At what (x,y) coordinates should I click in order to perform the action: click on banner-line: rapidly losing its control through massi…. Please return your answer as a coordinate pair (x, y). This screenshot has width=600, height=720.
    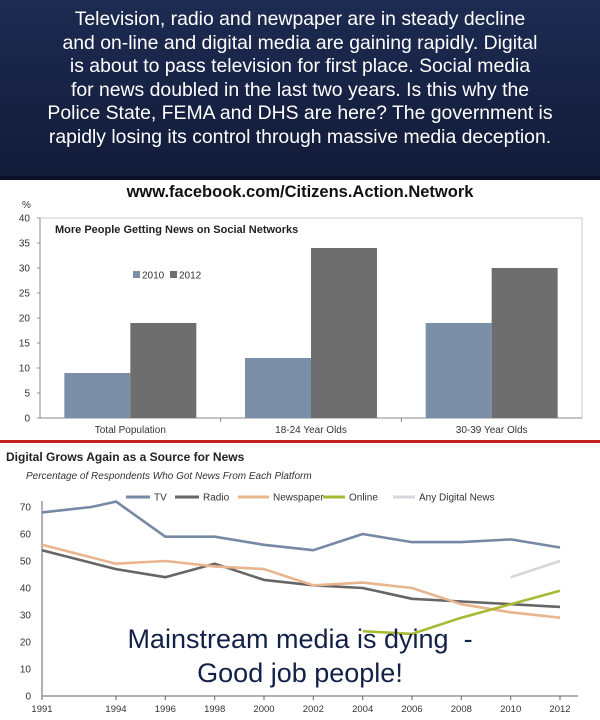
    Looking at the image, I should click on (300, 136).